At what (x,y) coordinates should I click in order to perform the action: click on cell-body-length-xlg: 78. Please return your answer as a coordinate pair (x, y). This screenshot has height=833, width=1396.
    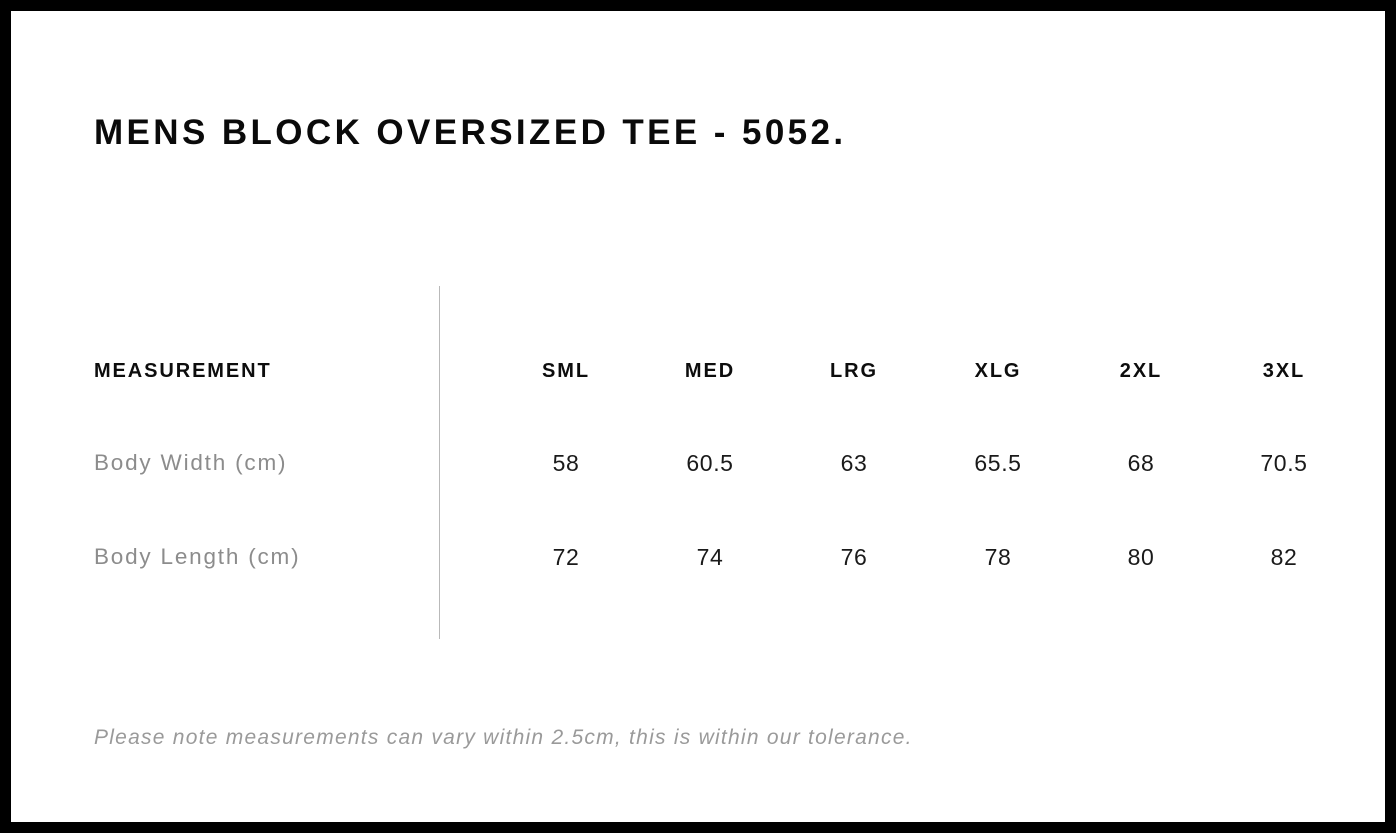
    Looking at the image, I should click on (998, 557).